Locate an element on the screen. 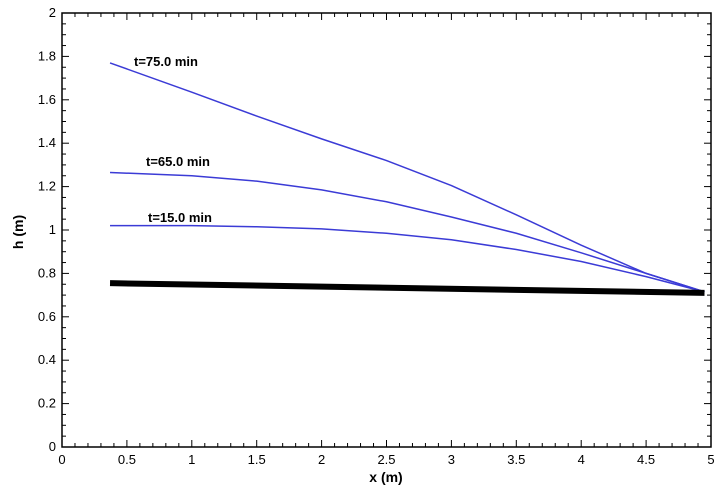  annotation-t65: t=65.0 min is located at coordinates (178, 161).